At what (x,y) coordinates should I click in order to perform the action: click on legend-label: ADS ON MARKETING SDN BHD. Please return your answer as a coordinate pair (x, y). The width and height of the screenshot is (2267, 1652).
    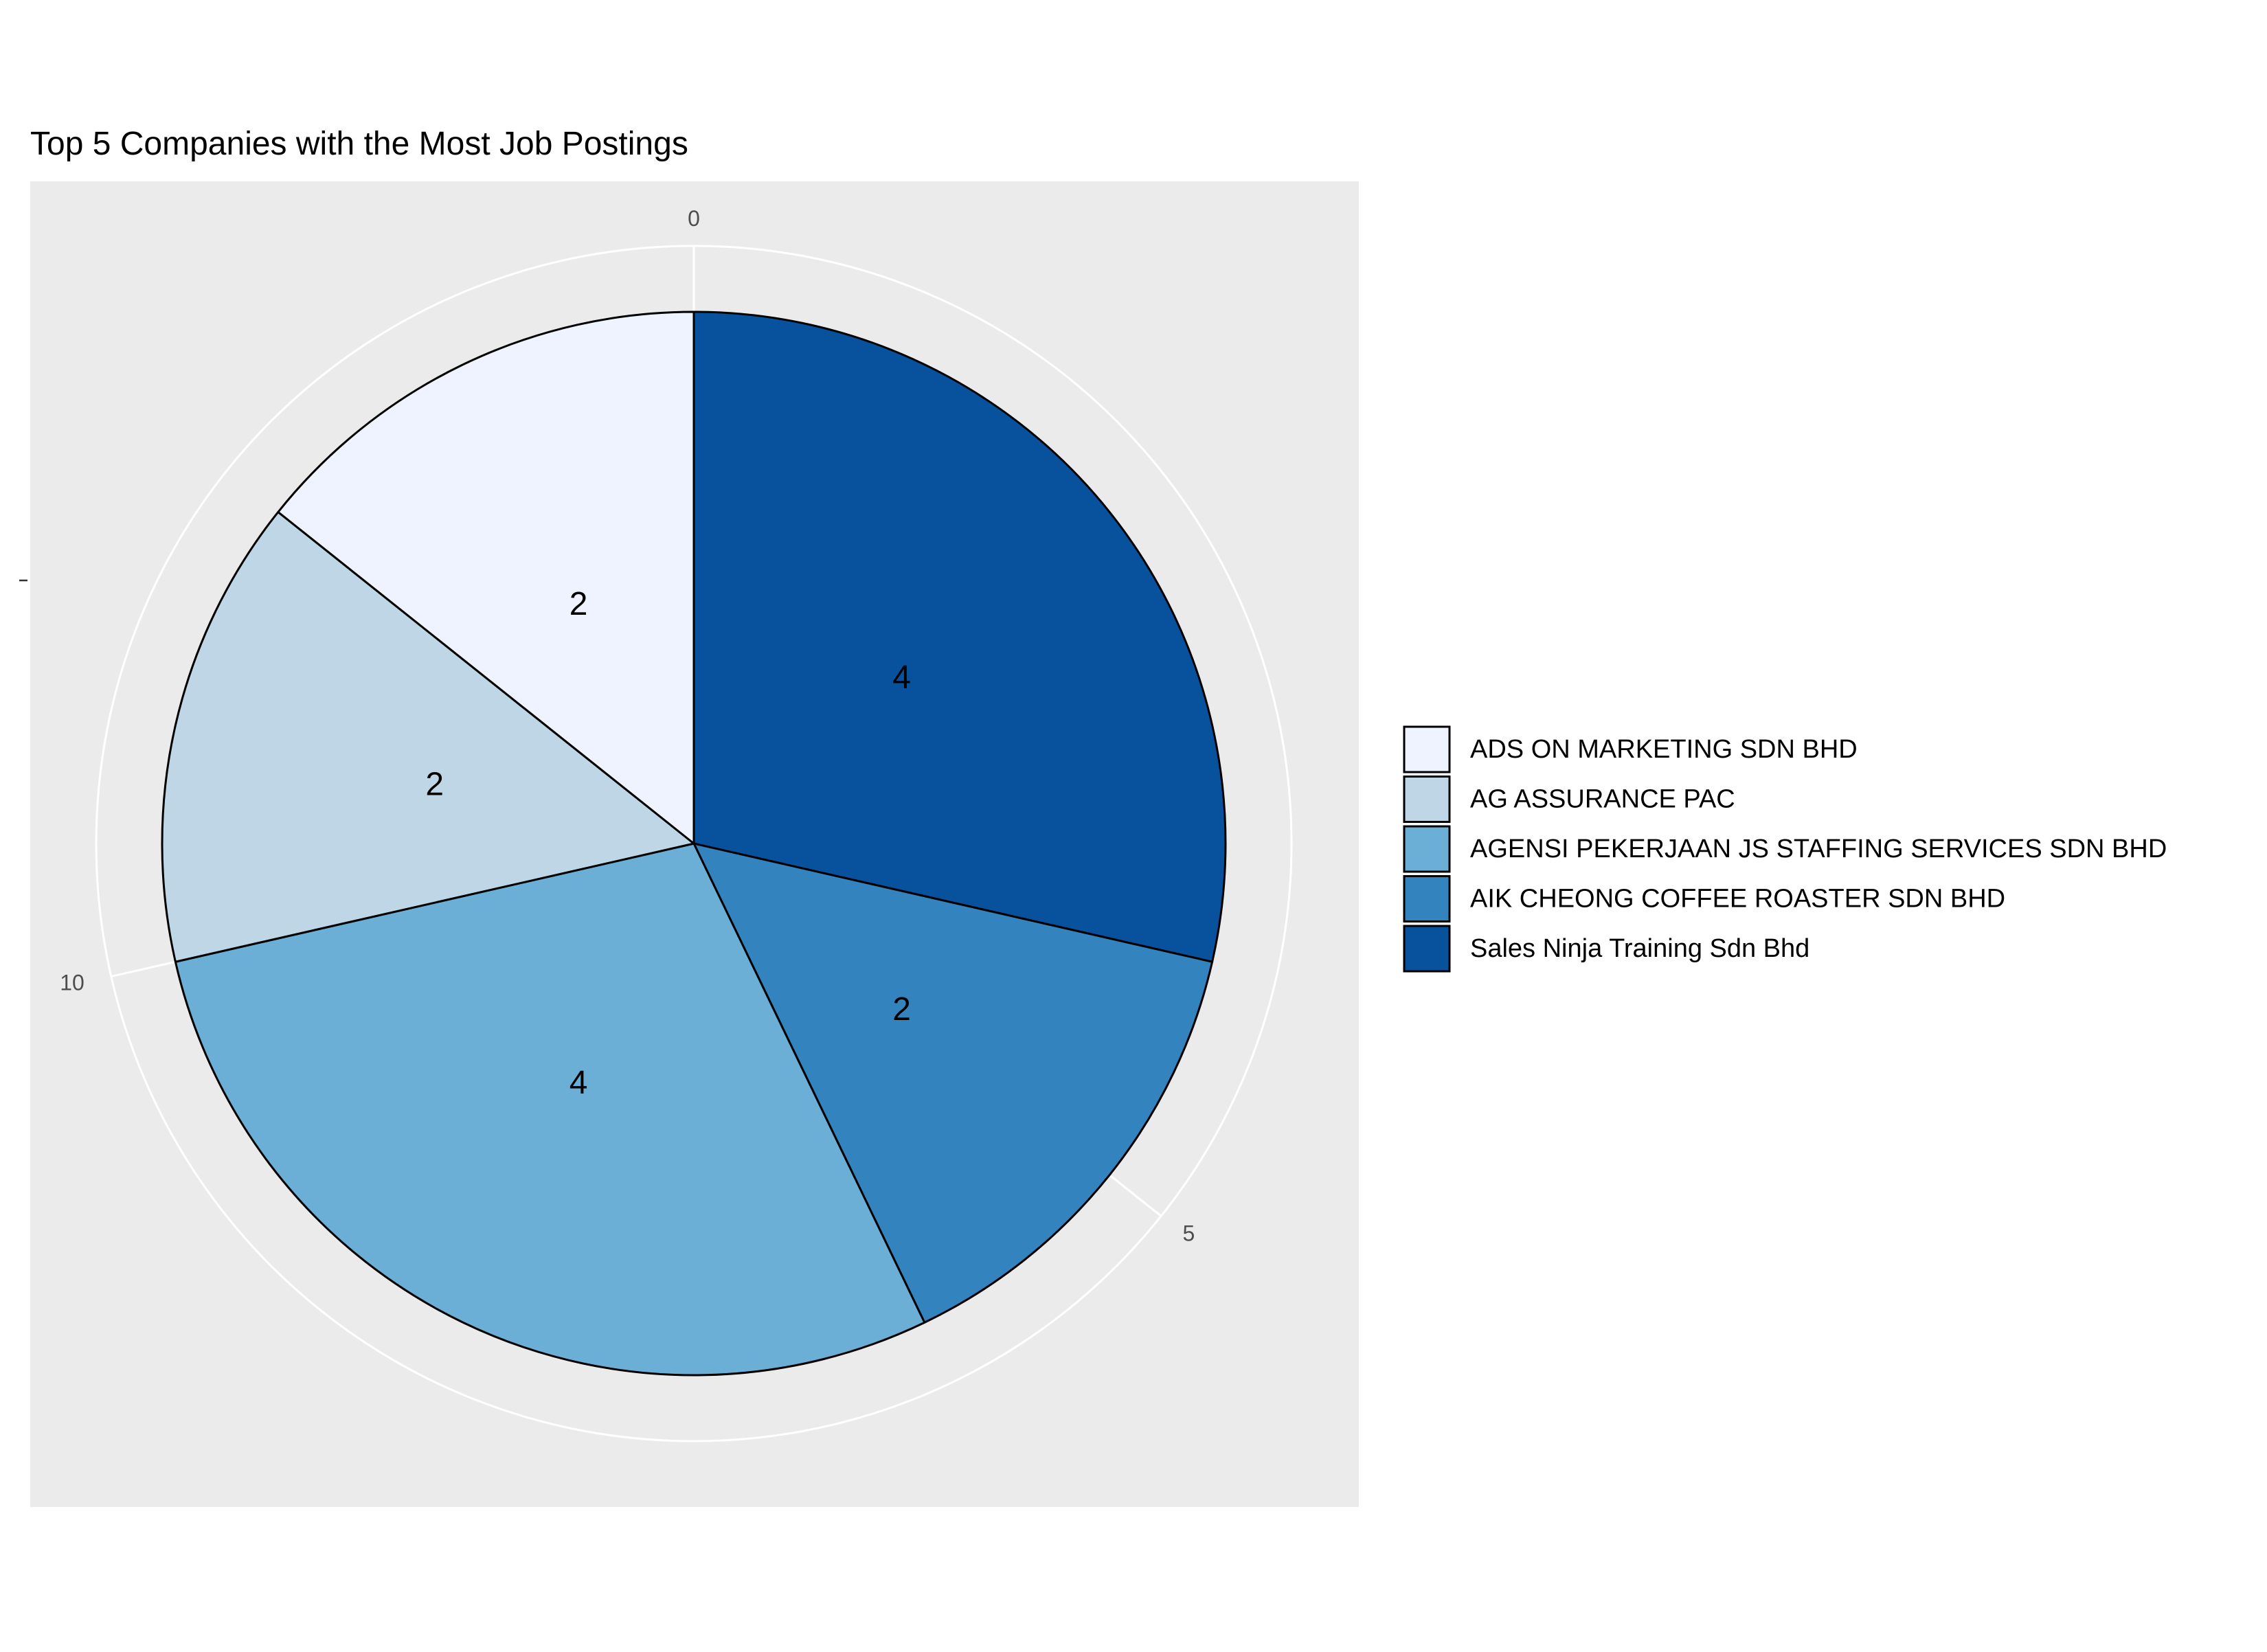
    Looking at the image, I should click on (1664, 749).